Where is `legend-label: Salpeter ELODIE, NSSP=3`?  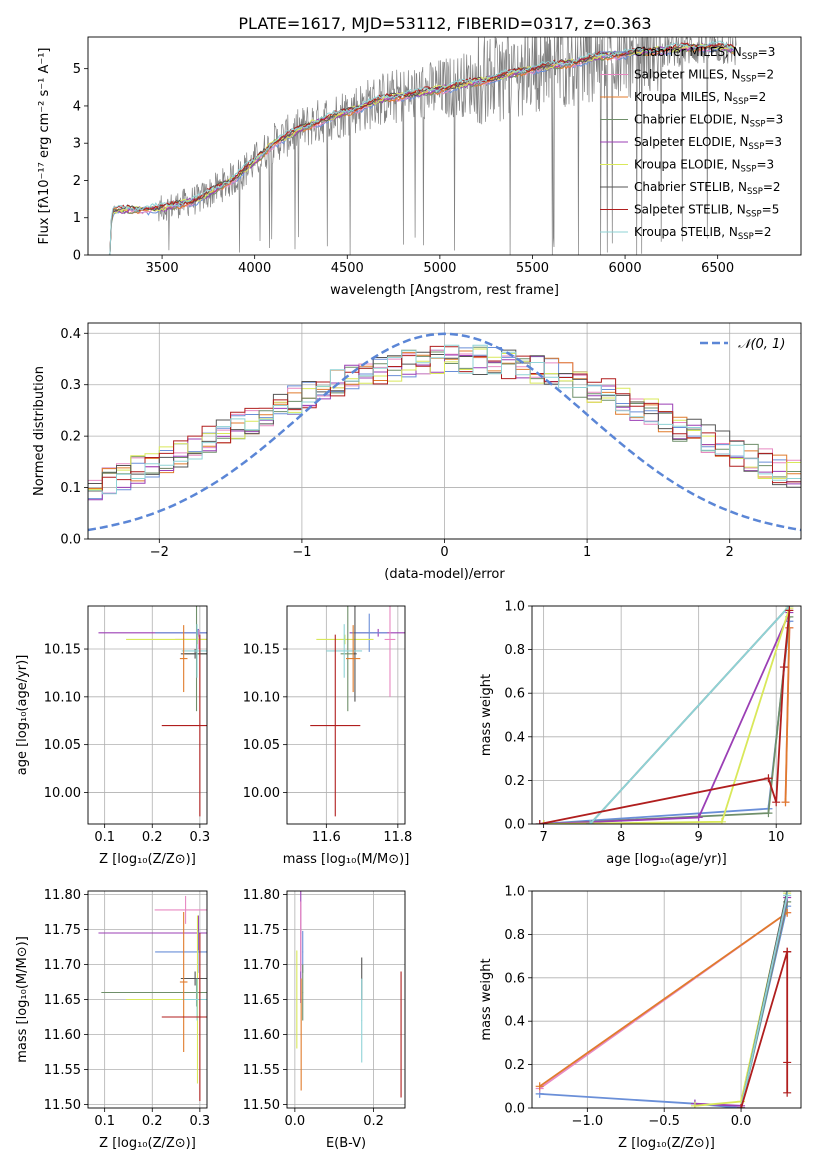
legend-label: Salpeter ELODIE, NSSP=3 is located at coordinates (708, 143).